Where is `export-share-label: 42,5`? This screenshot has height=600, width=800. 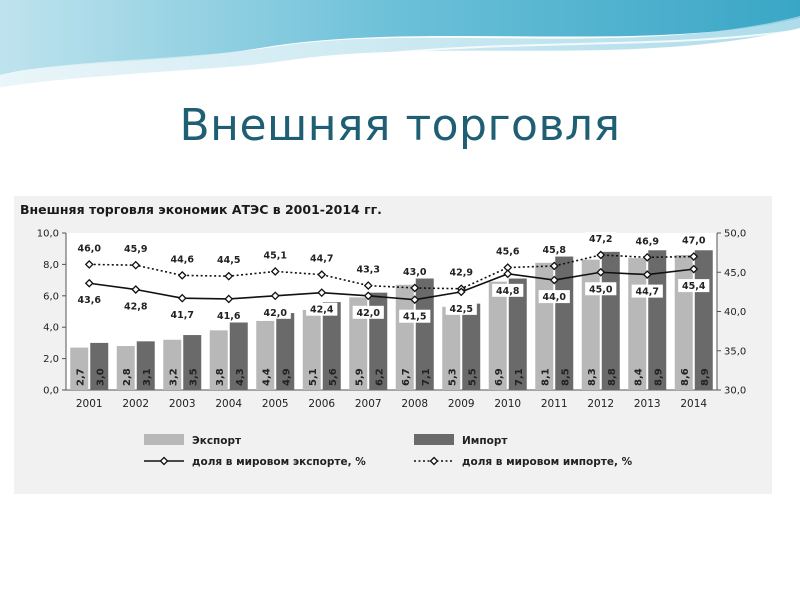
export-share-label: 42,5 is located at coordinates (461, 309).